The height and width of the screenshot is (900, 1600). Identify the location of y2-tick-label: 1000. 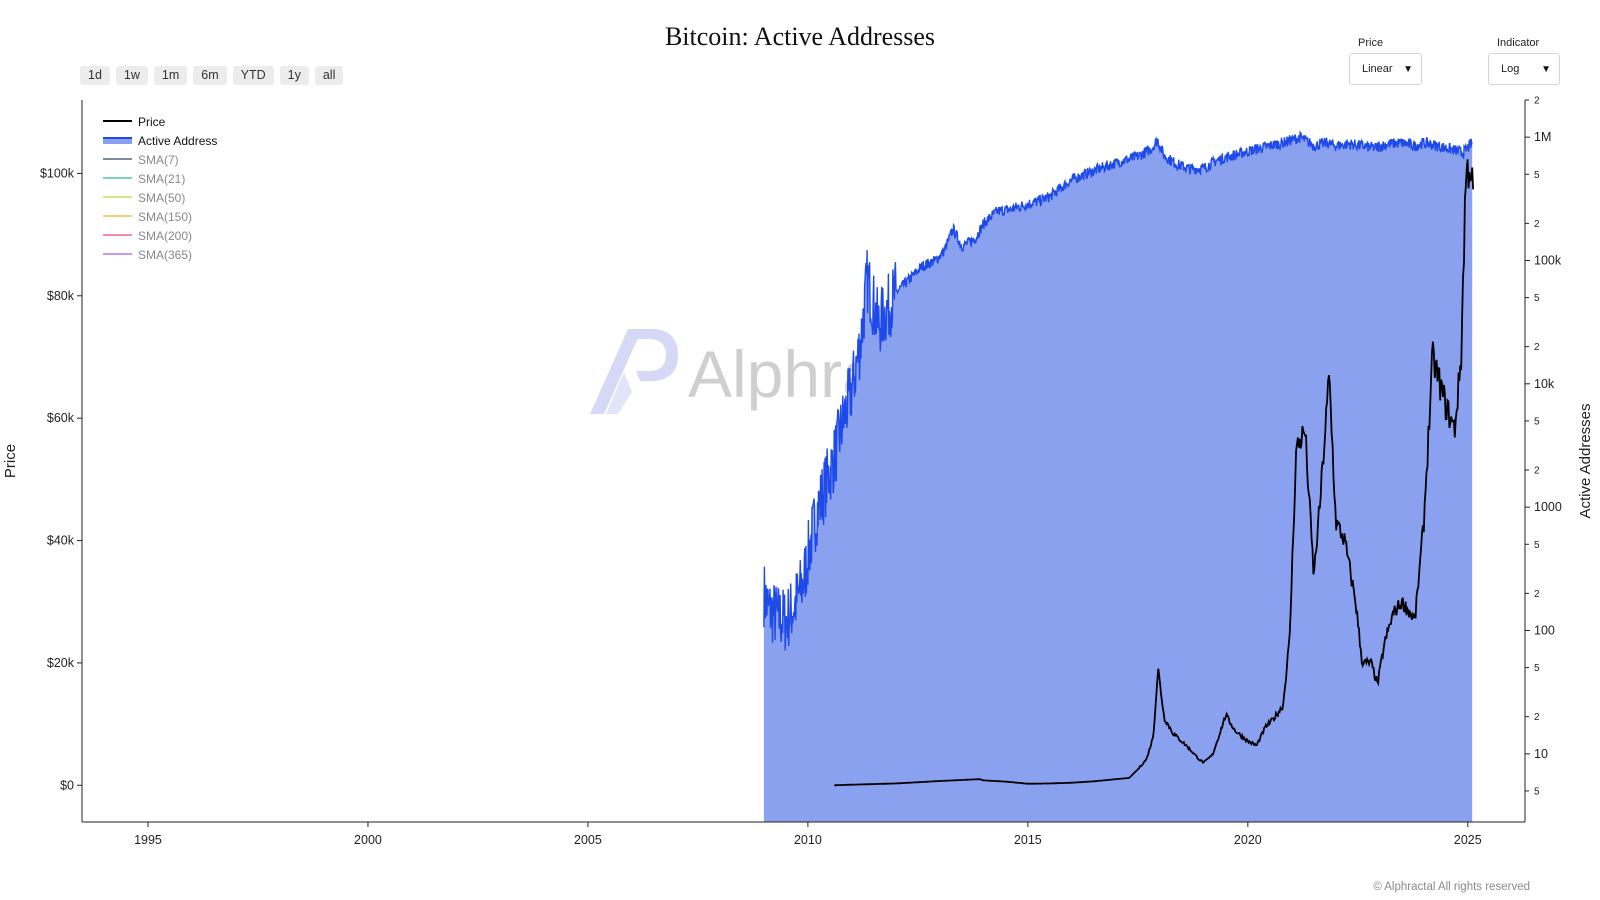
(1548, 507).